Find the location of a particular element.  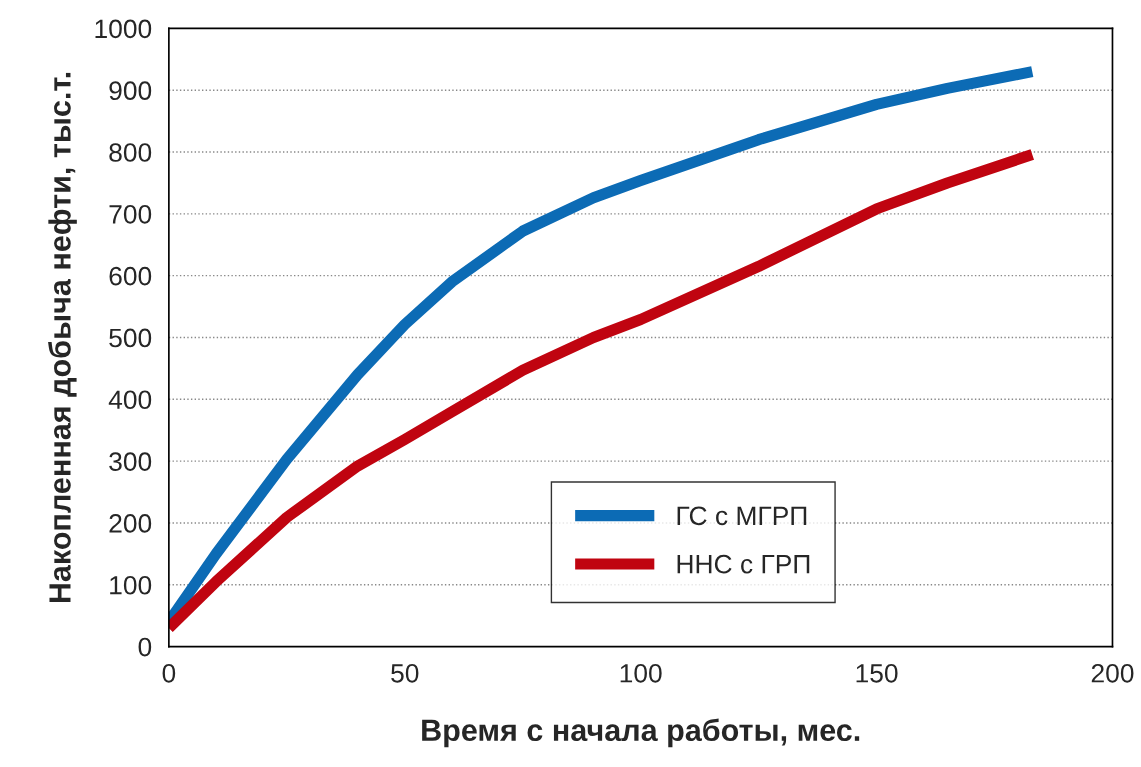

x-tick-label: 50 is located at coordinates (405, 673).